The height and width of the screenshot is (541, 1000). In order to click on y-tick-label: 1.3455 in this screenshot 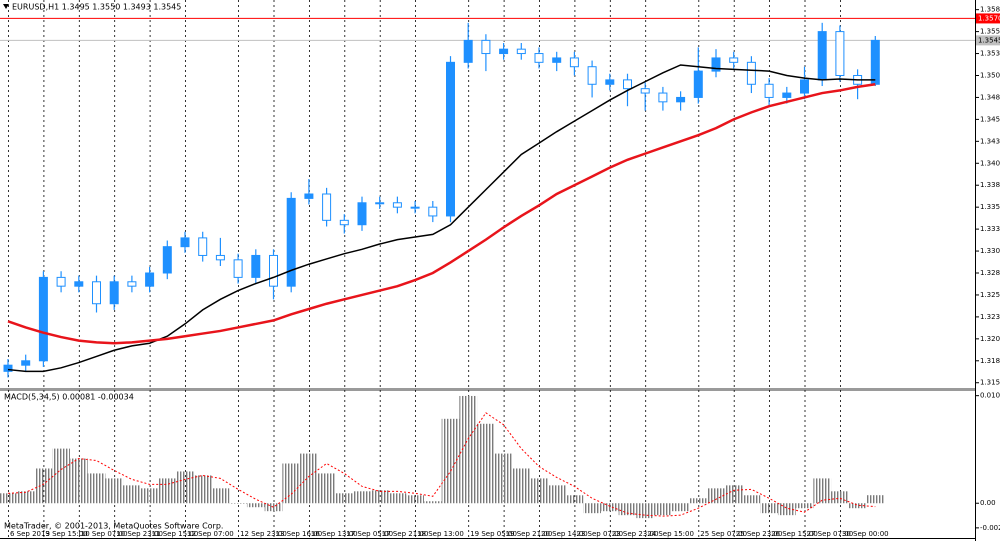, I will do `click(990, 119)`.